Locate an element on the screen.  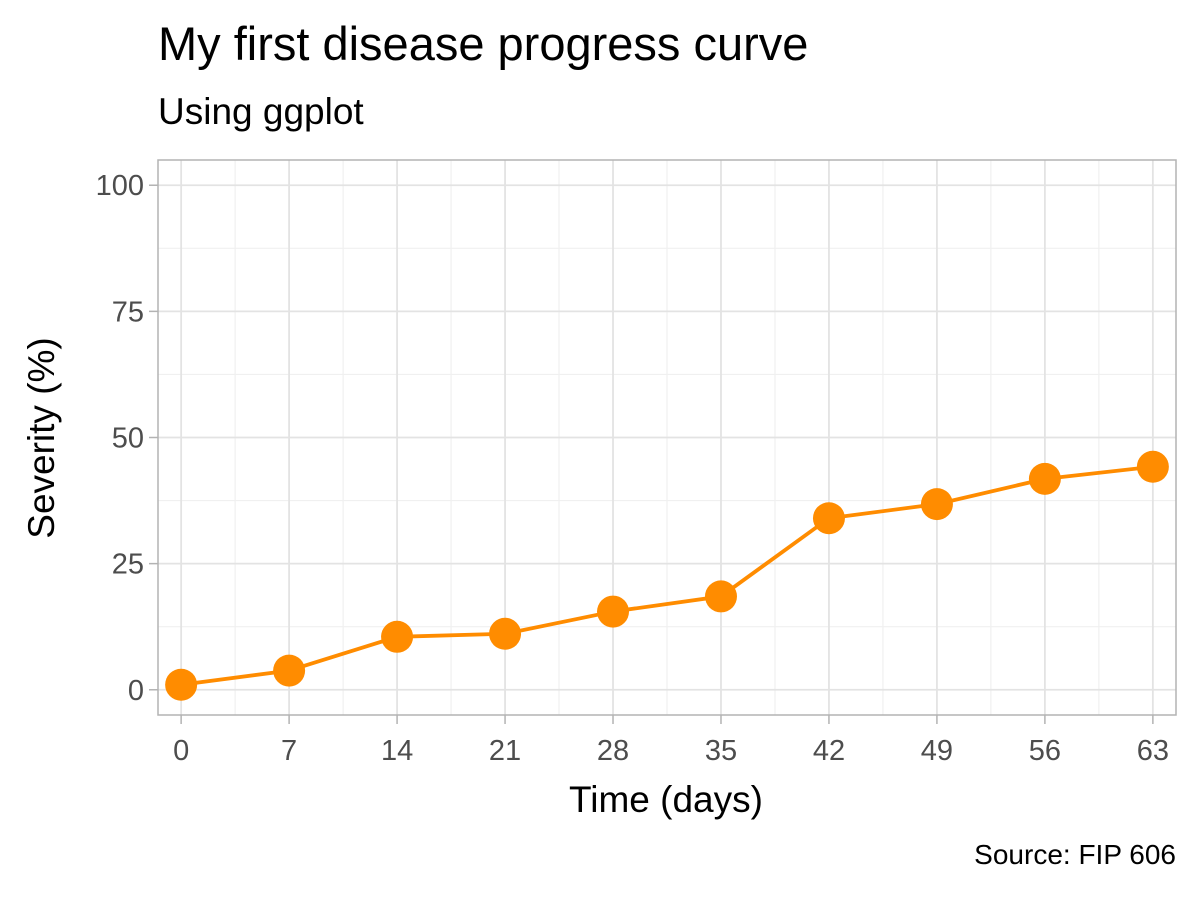
y-tick-label: 0 is located at coordinates (136, 691).